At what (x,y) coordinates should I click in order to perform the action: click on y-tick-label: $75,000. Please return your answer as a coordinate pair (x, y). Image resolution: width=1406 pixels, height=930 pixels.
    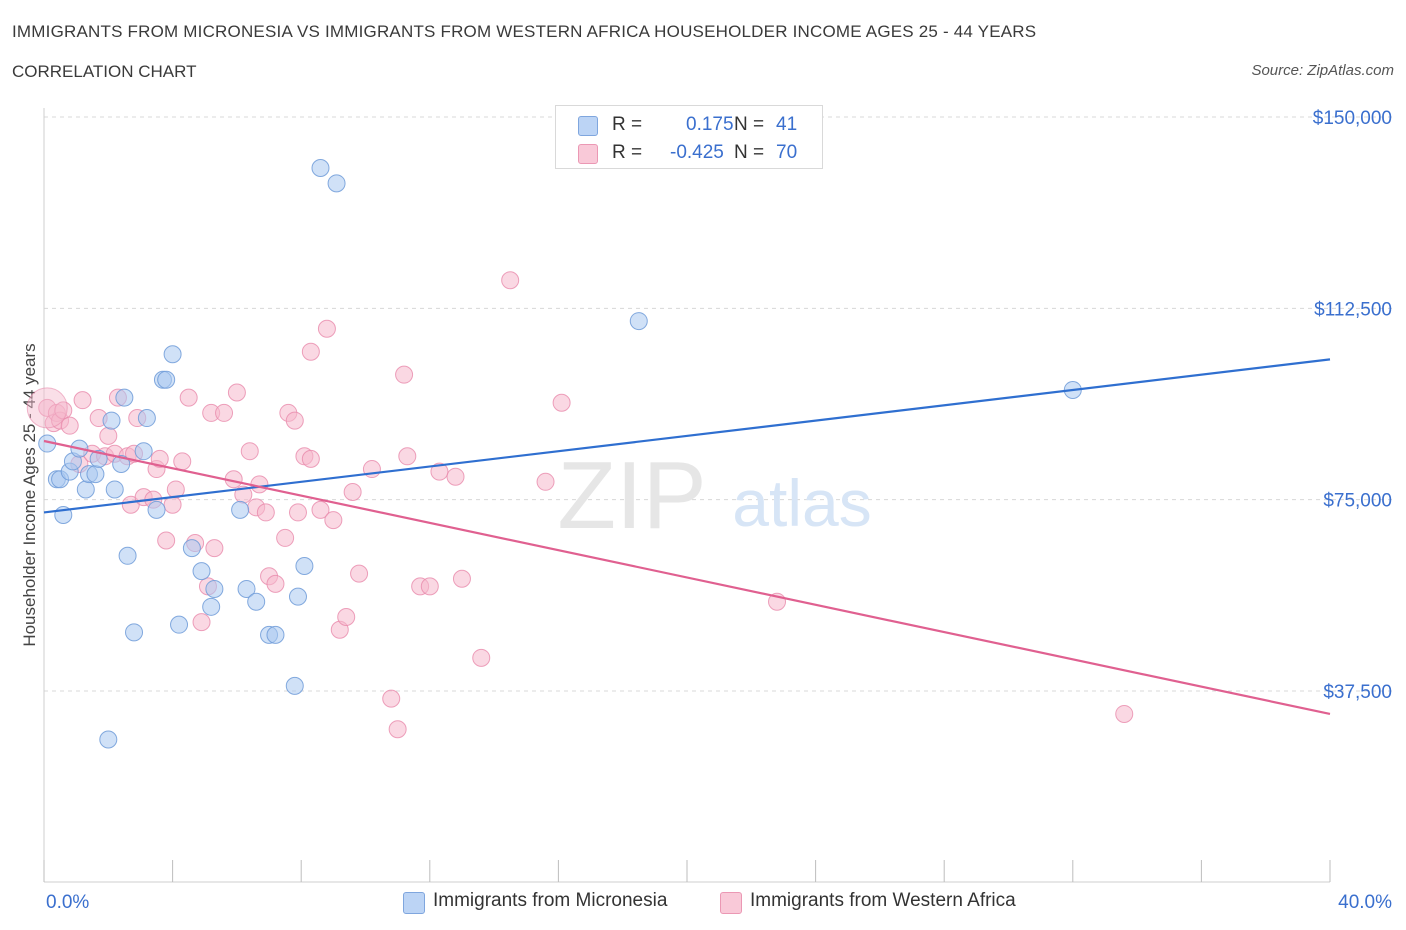
    Looking at the image, I should click on (1357, 501).